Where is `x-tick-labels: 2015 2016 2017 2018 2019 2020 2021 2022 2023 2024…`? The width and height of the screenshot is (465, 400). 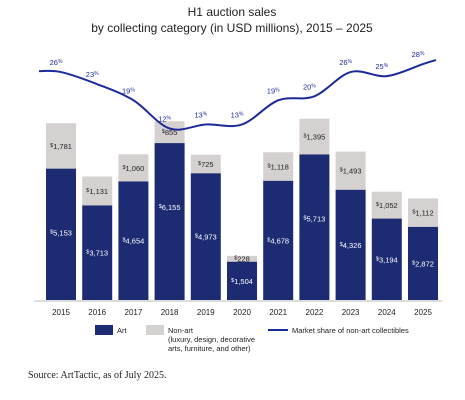 x-tick-labels: 2015 2016 2017 2018 2019 2020 2021 2022 2023 2024… is located at coordinates (242, 312).